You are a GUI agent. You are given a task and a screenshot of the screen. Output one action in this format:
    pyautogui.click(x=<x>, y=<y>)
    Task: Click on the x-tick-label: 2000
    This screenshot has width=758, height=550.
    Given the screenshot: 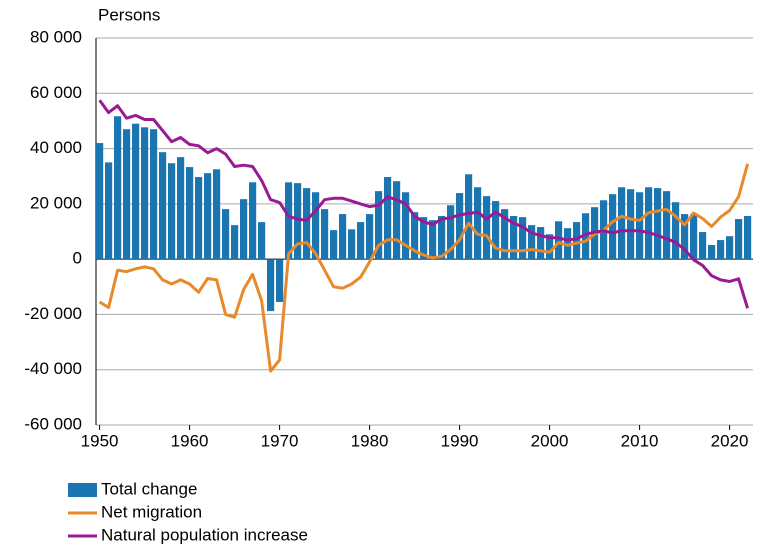 What is the action you would take?
    pyautogui.click(x=550, y=440)
    